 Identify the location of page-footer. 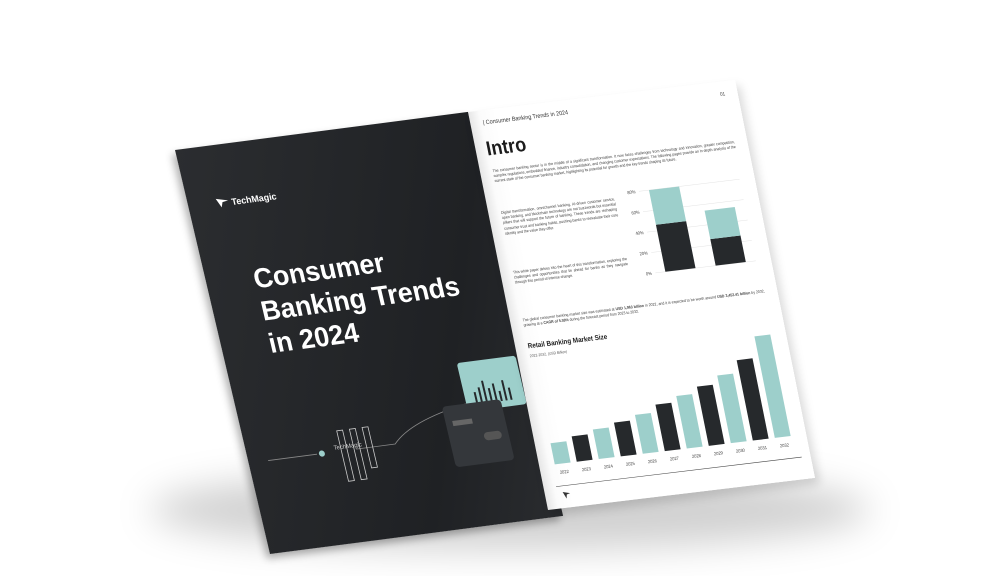
(679, 477).